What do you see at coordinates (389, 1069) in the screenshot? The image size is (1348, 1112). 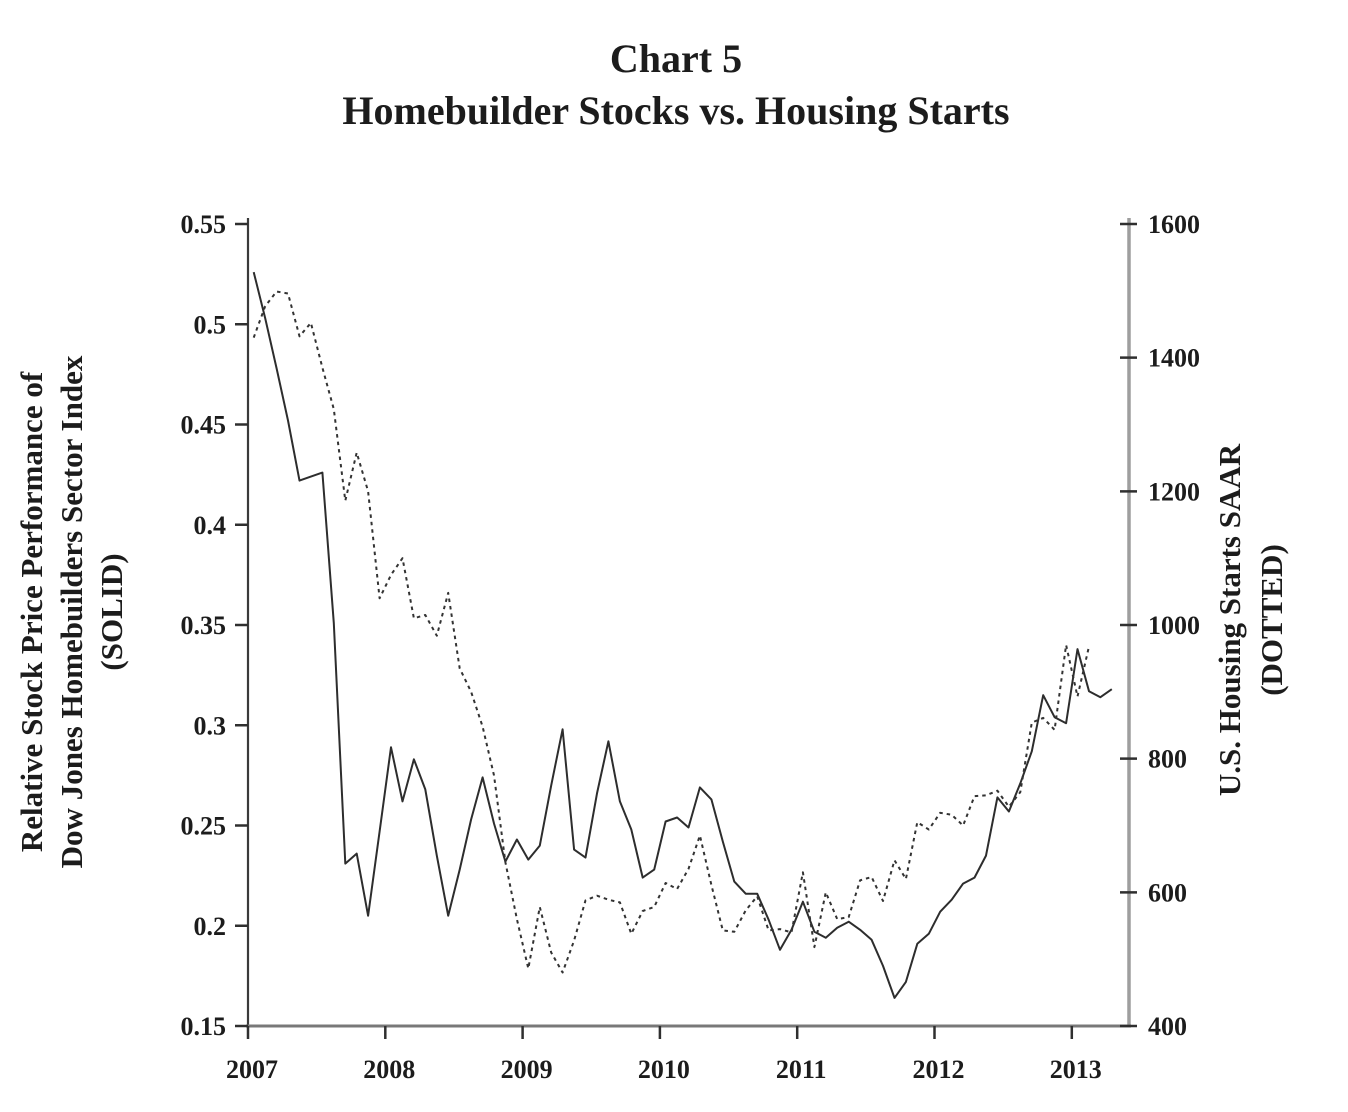 I see `x-axis-tick-label: 2008` at bounding box center [389, 1069].